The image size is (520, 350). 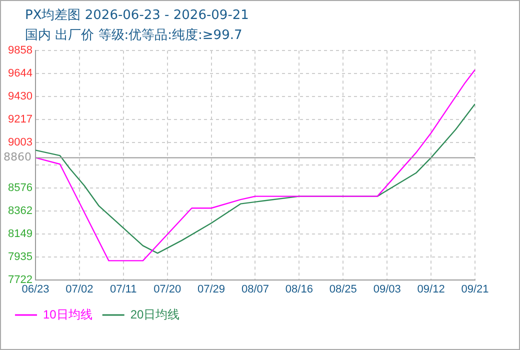 I want to click on y-tick-label: 9430, so click(x=20, y=96).